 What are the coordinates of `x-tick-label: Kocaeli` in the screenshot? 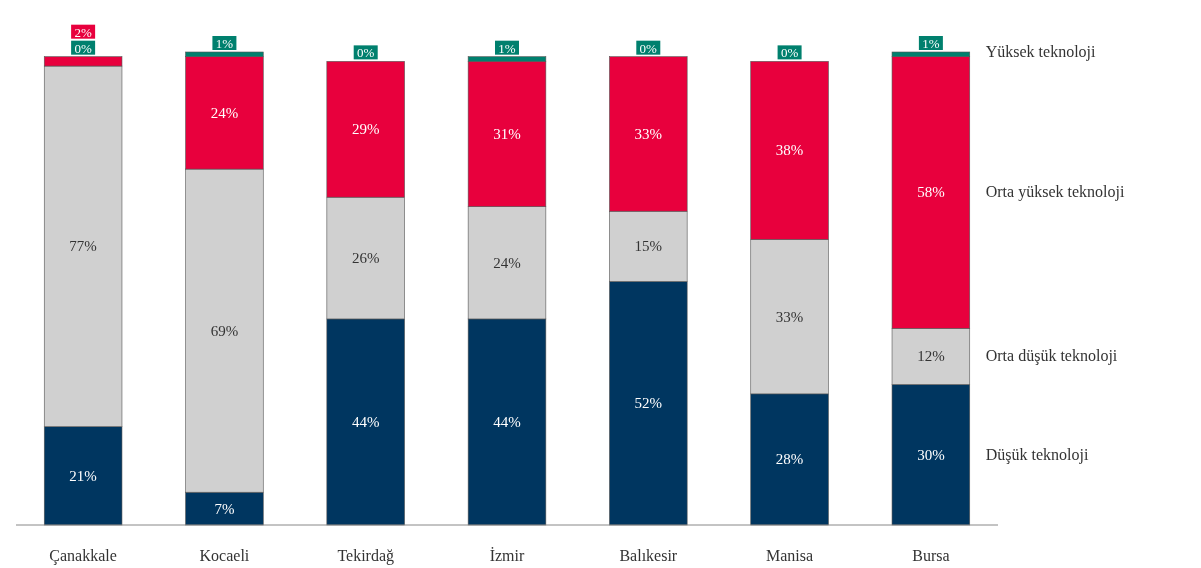 It's located at (224, 555).